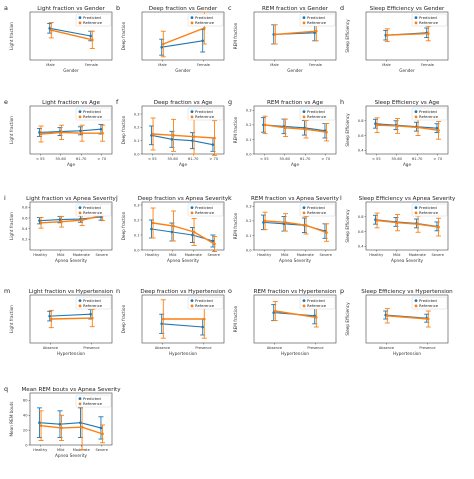  I want to click on x-tick-label: Healthy, so click(376, 255).